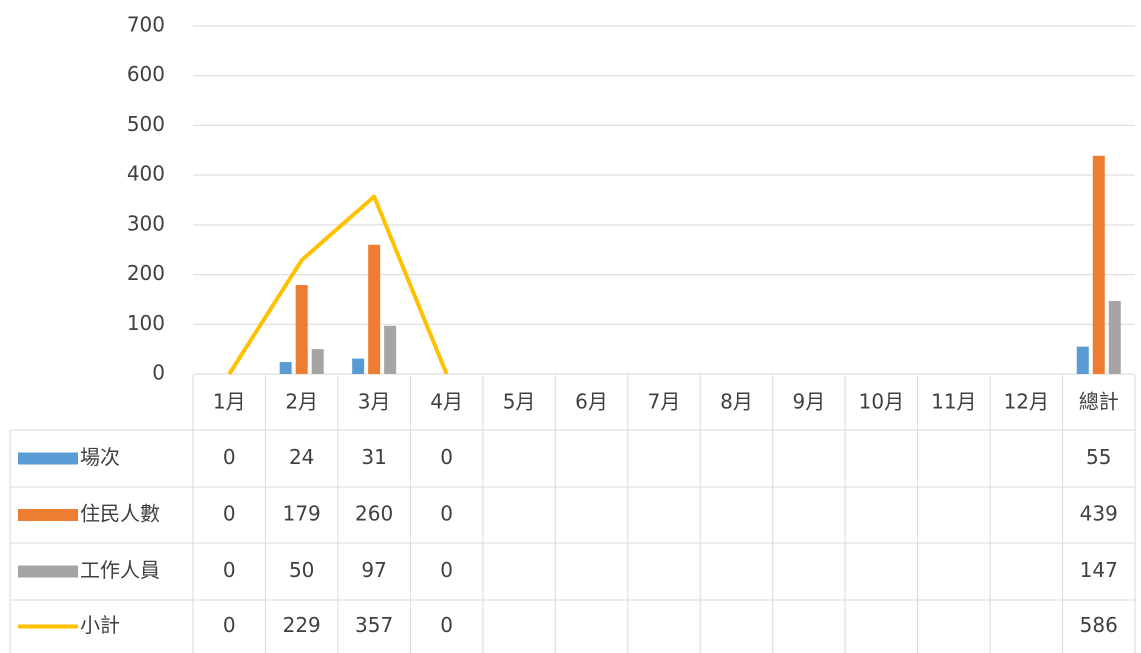  What do you see at coordinates (1099, 570) in the screenshot?
I see `table-cell: 147` at bounding box center [1099, 570].